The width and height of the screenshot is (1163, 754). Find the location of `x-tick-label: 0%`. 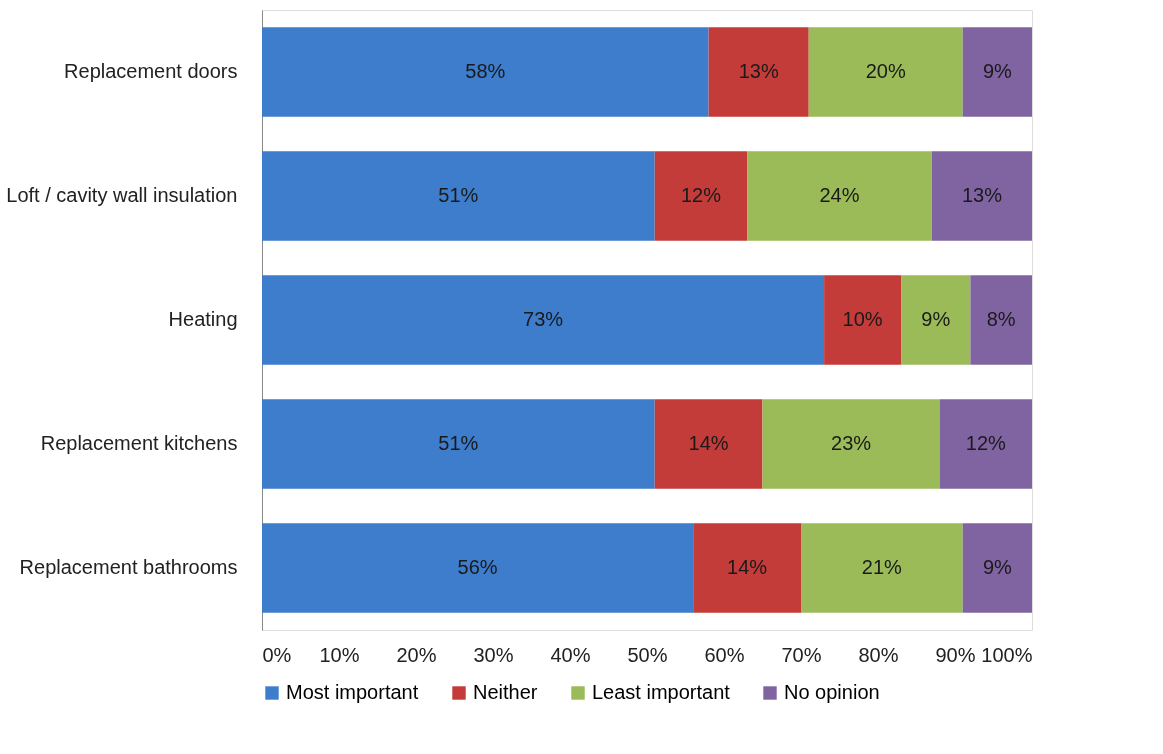

x-tick-label: 0% is located at coordinates (277, 654).